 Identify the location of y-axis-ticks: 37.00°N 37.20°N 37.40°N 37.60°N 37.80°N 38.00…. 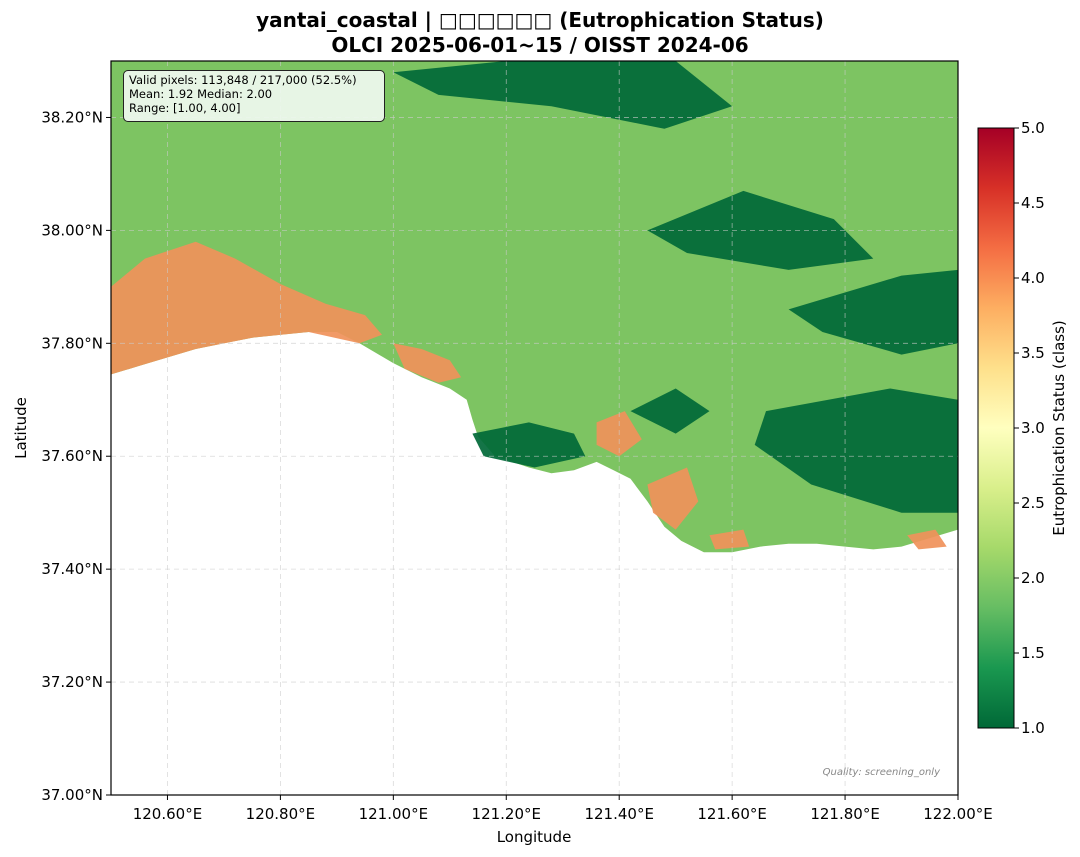
(76, 456).